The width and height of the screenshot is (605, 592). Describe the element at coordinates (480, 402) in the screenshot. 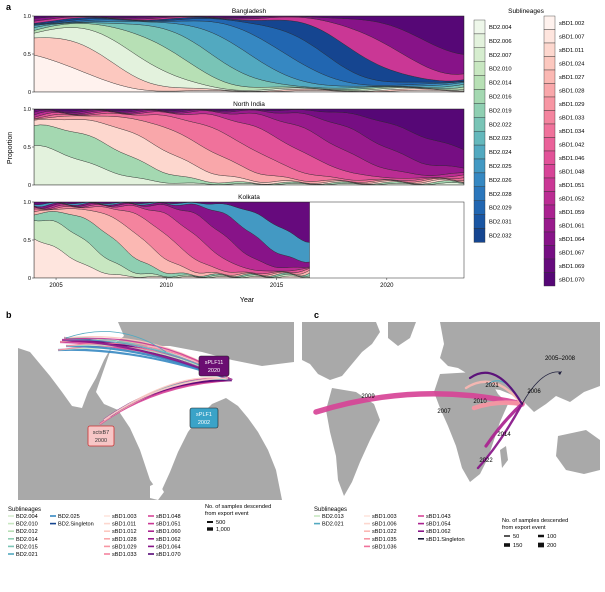

I see `map-c-year-label-4: 2010` at that location.